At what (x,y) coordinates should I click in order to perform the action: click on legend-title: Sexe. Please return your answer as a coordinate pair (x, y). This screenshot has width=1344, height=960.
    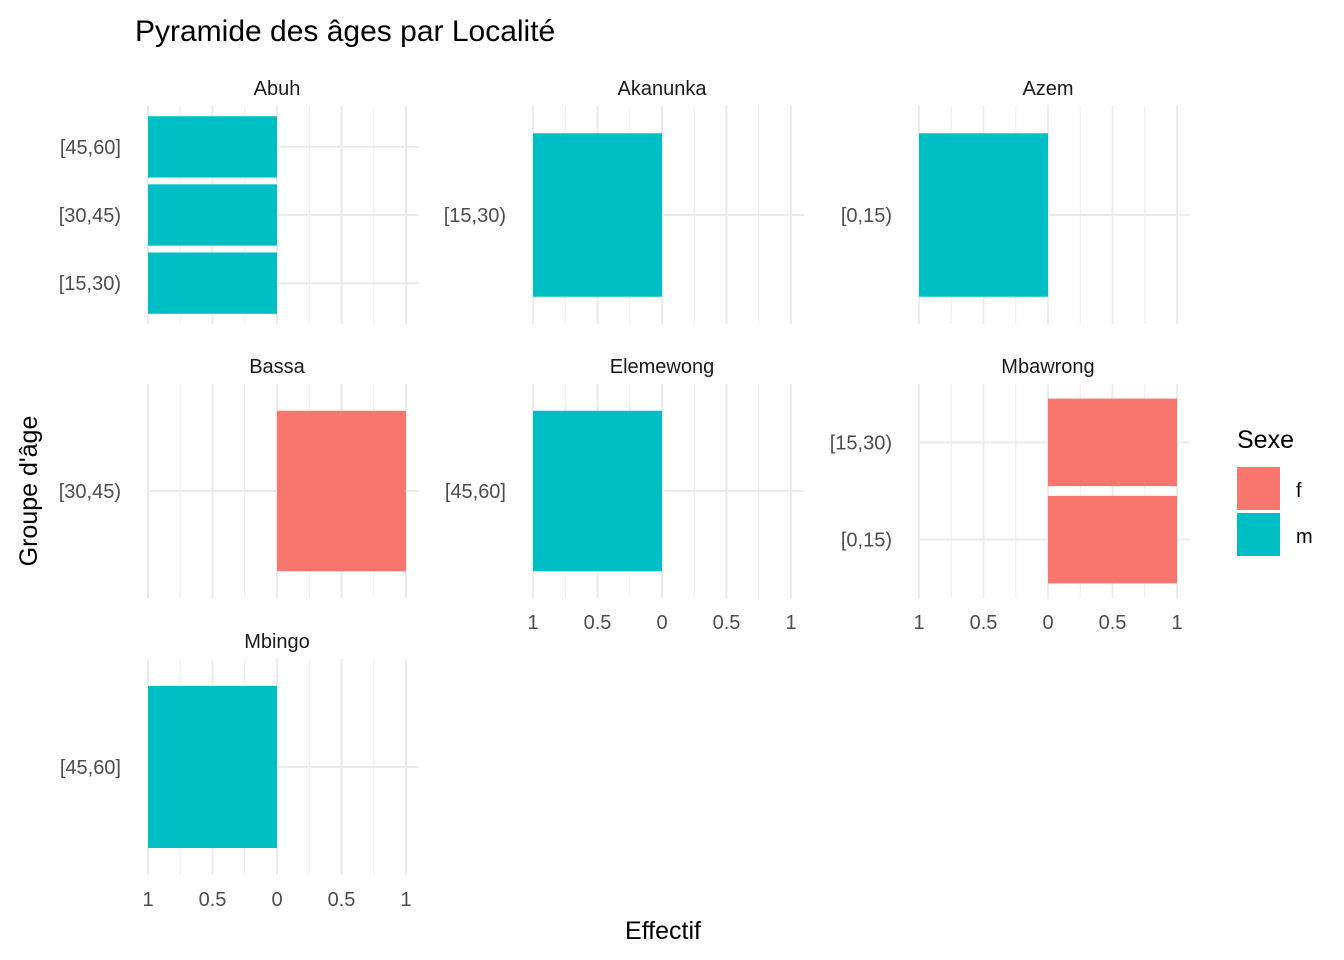
    Looking at the image, I should click on (1265, 440).